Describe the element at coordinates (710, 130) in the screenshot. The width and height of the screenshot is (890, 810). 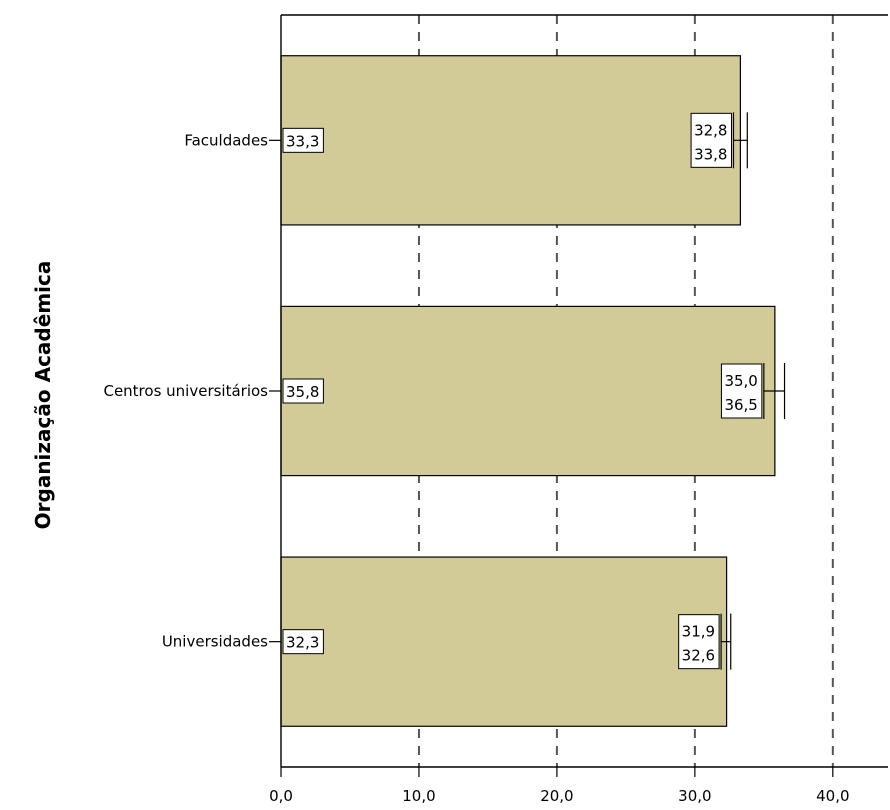
I see `ci-lower-label: 32,8` at that location.